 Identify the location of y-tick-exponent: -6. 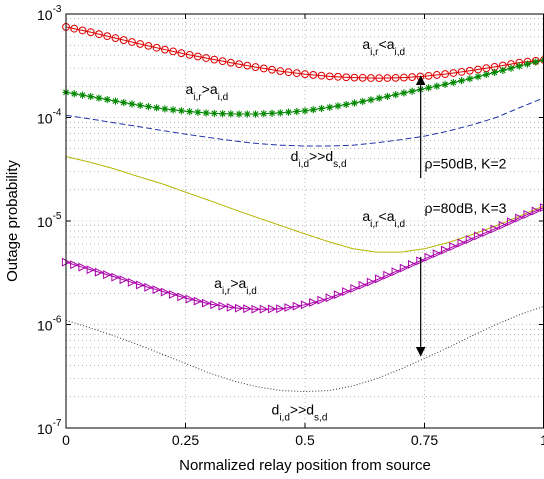
(57, 320).